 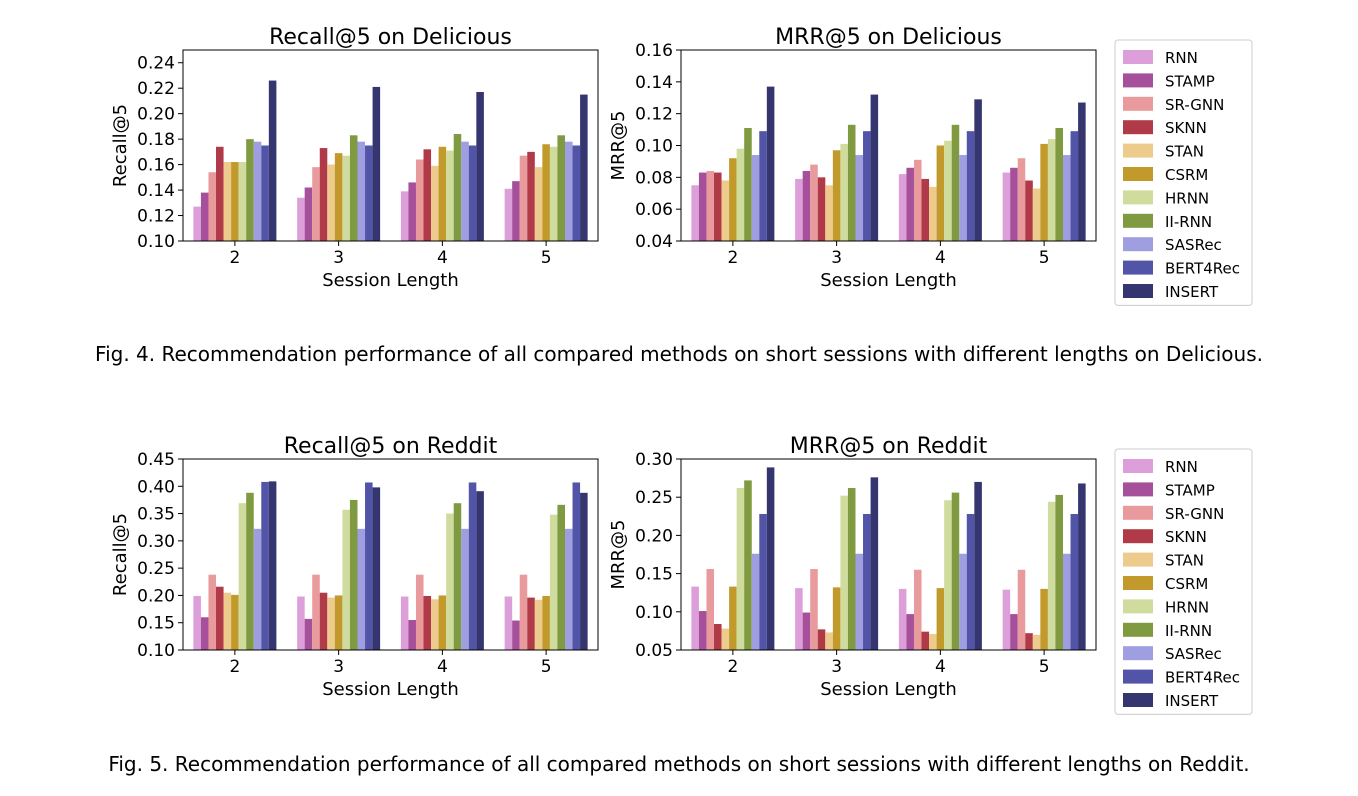 What do you see at coordinates (1202, 678) in the screenshot?
I see `legend-2-label-bert4rec: BERT4Rec` at bounding box center [1202, 678].